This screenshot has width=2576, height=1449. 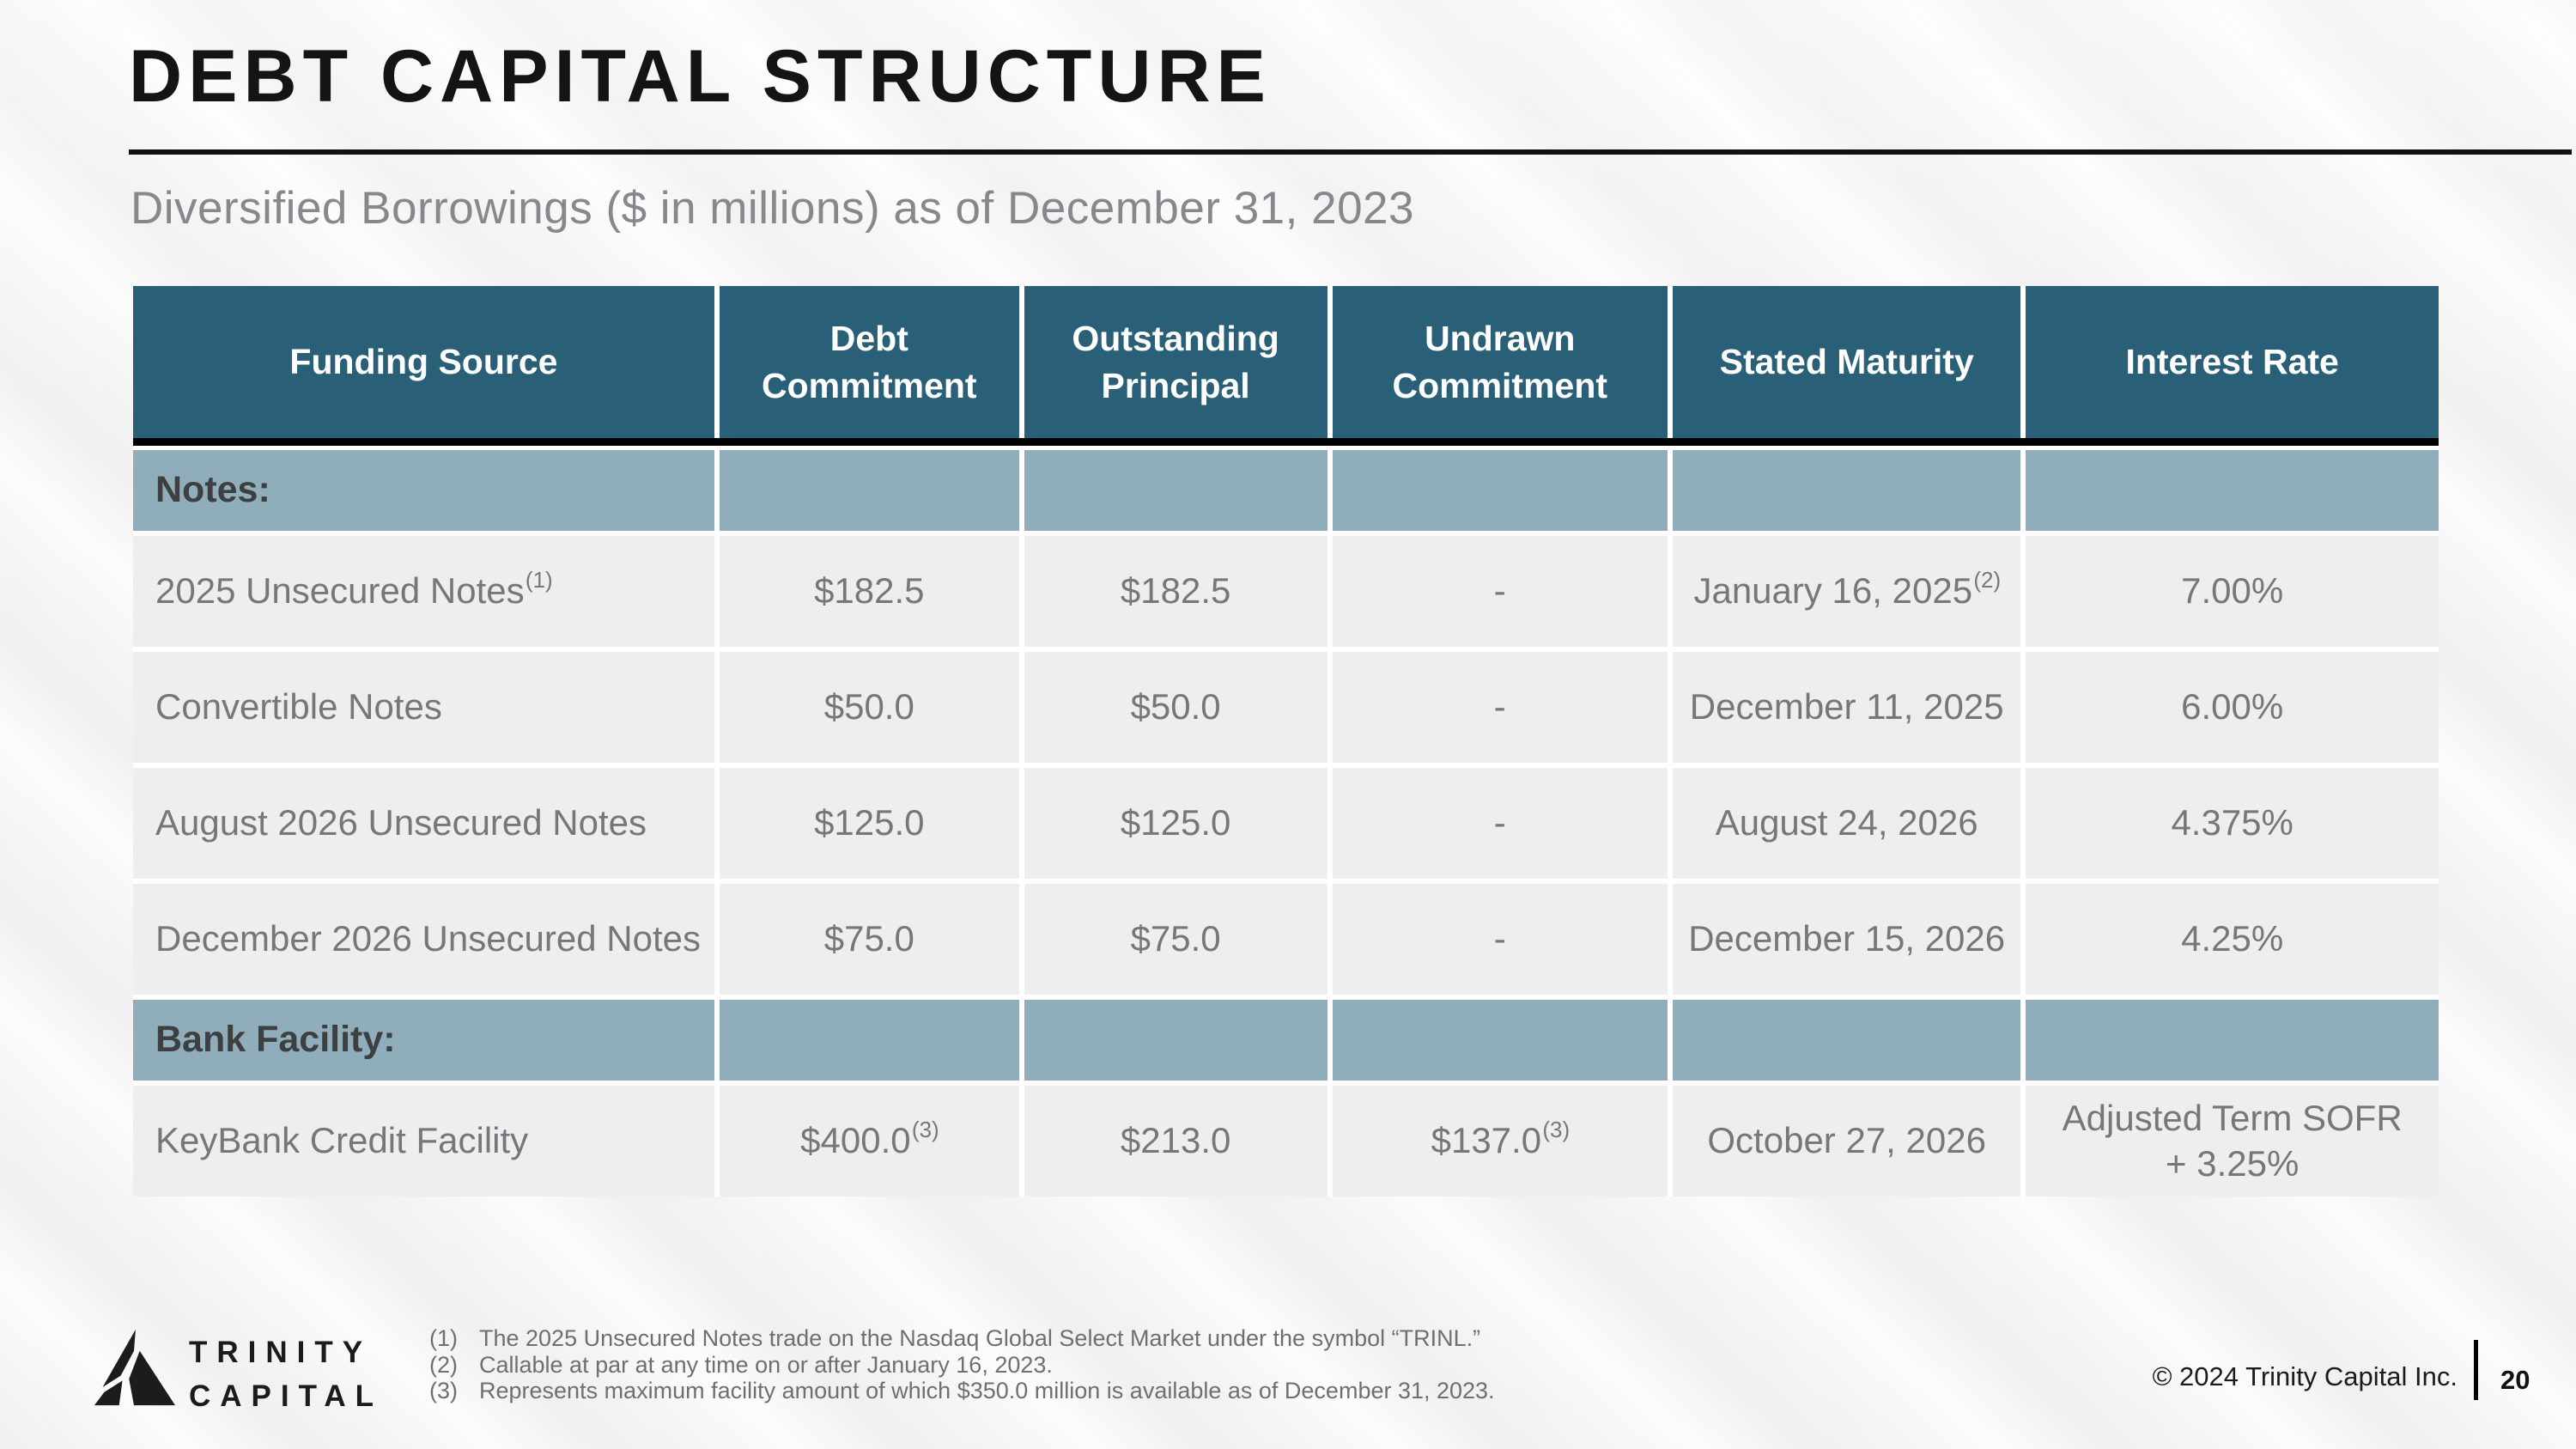 I want to click on section-label: Notes:, so click(x=423, y=490).